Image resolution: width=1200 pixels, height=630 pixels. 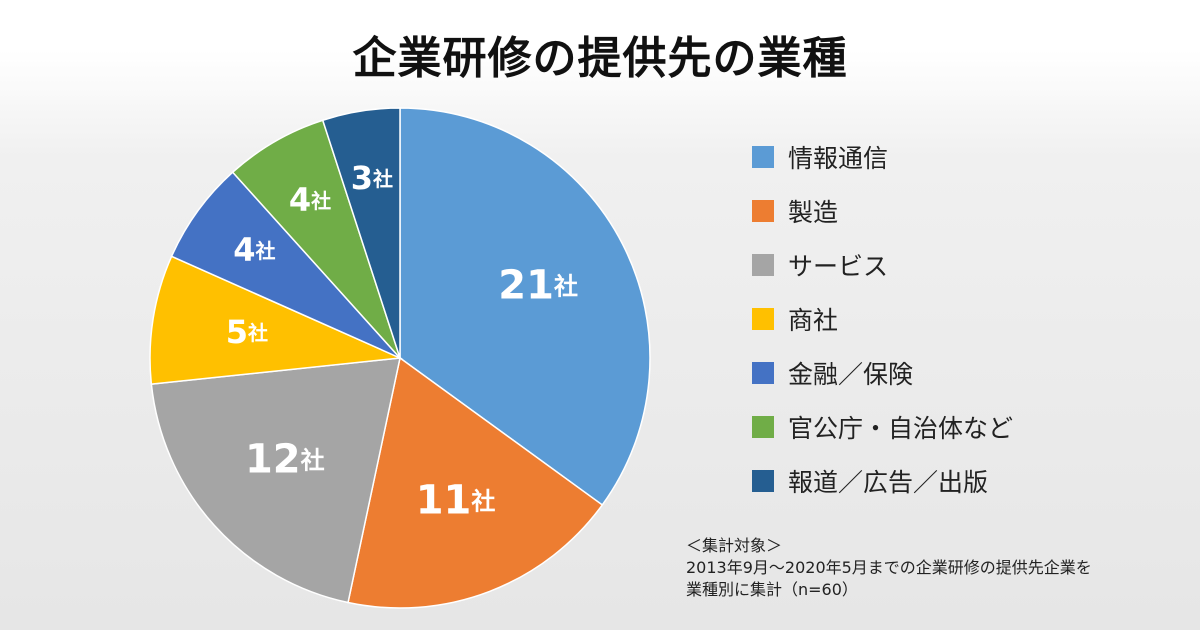 What do you see at coordinates (813, 212) in the screenshot?
I see `legend-label: 製造` at bounding box center [813, 212].